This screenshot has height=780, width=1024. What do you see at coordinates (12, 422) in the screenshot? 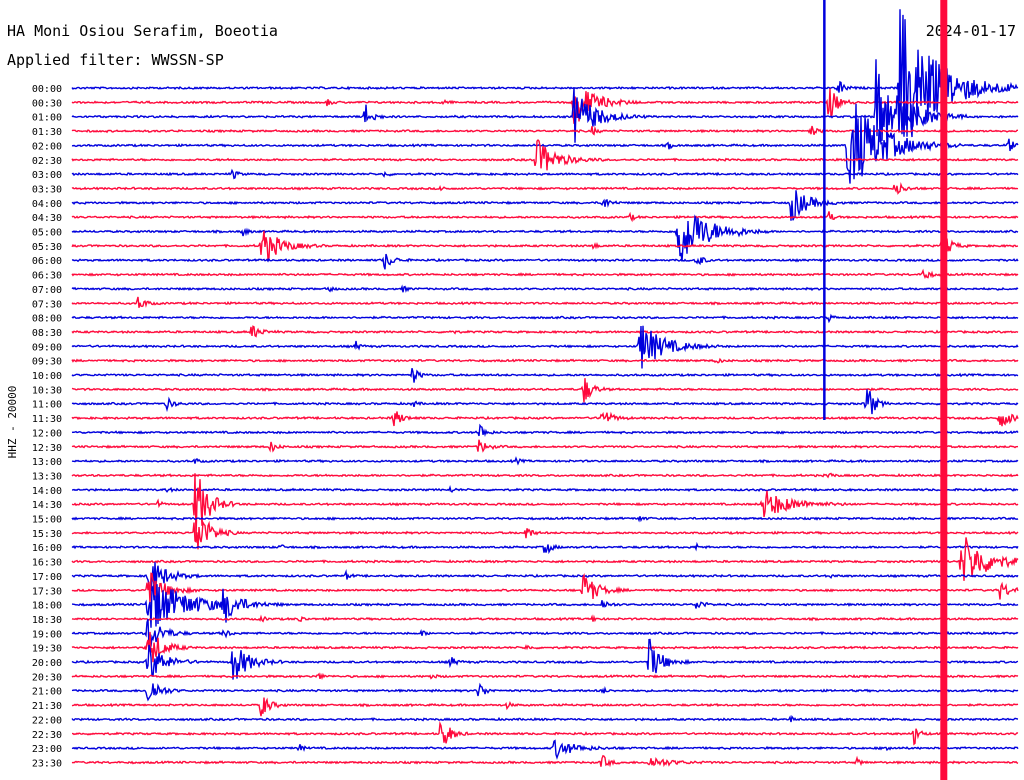
I see `y-axis-label: HHZ - 20000` at bounding box center [12, 422].